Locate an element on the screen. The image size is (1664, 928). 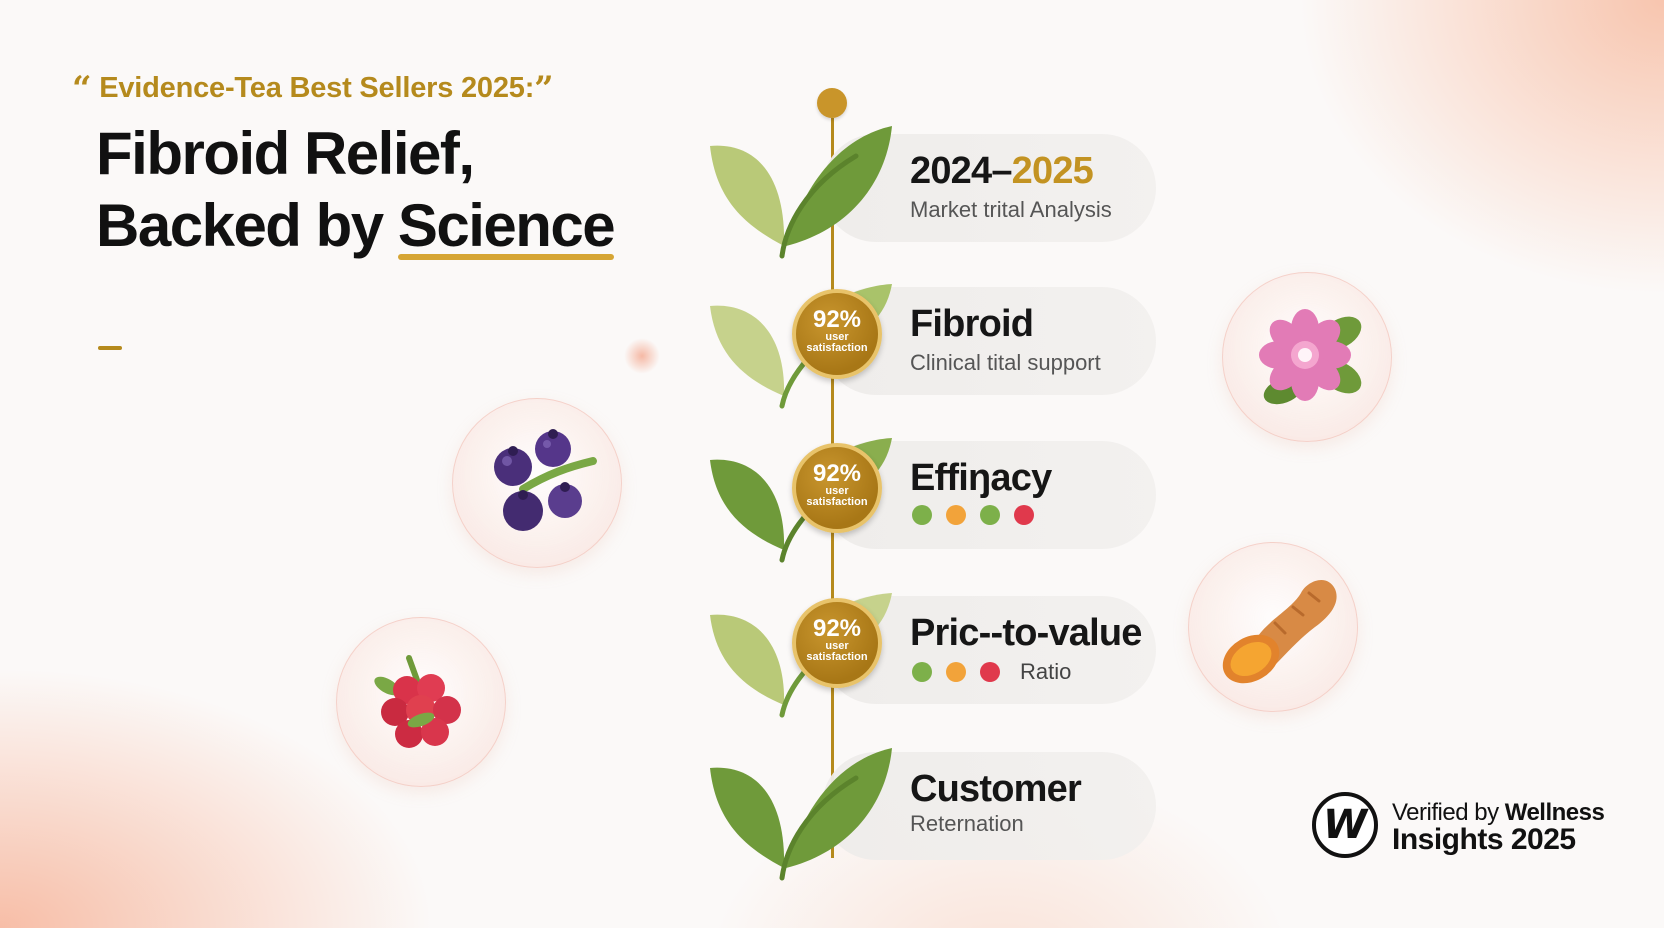
timeline-top-knob is located at coordinates (832, 103).